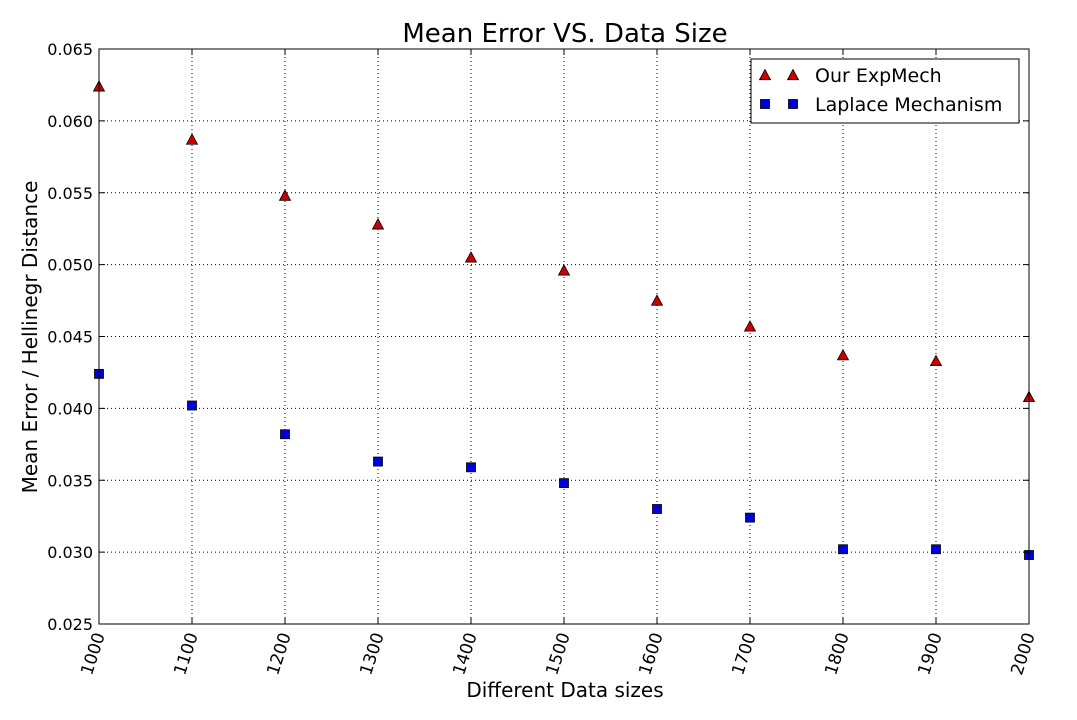 The width and height of the screenshot is (1077, 720). I want to click on legend-label: Laplace Mechanism, so click(908, 105).